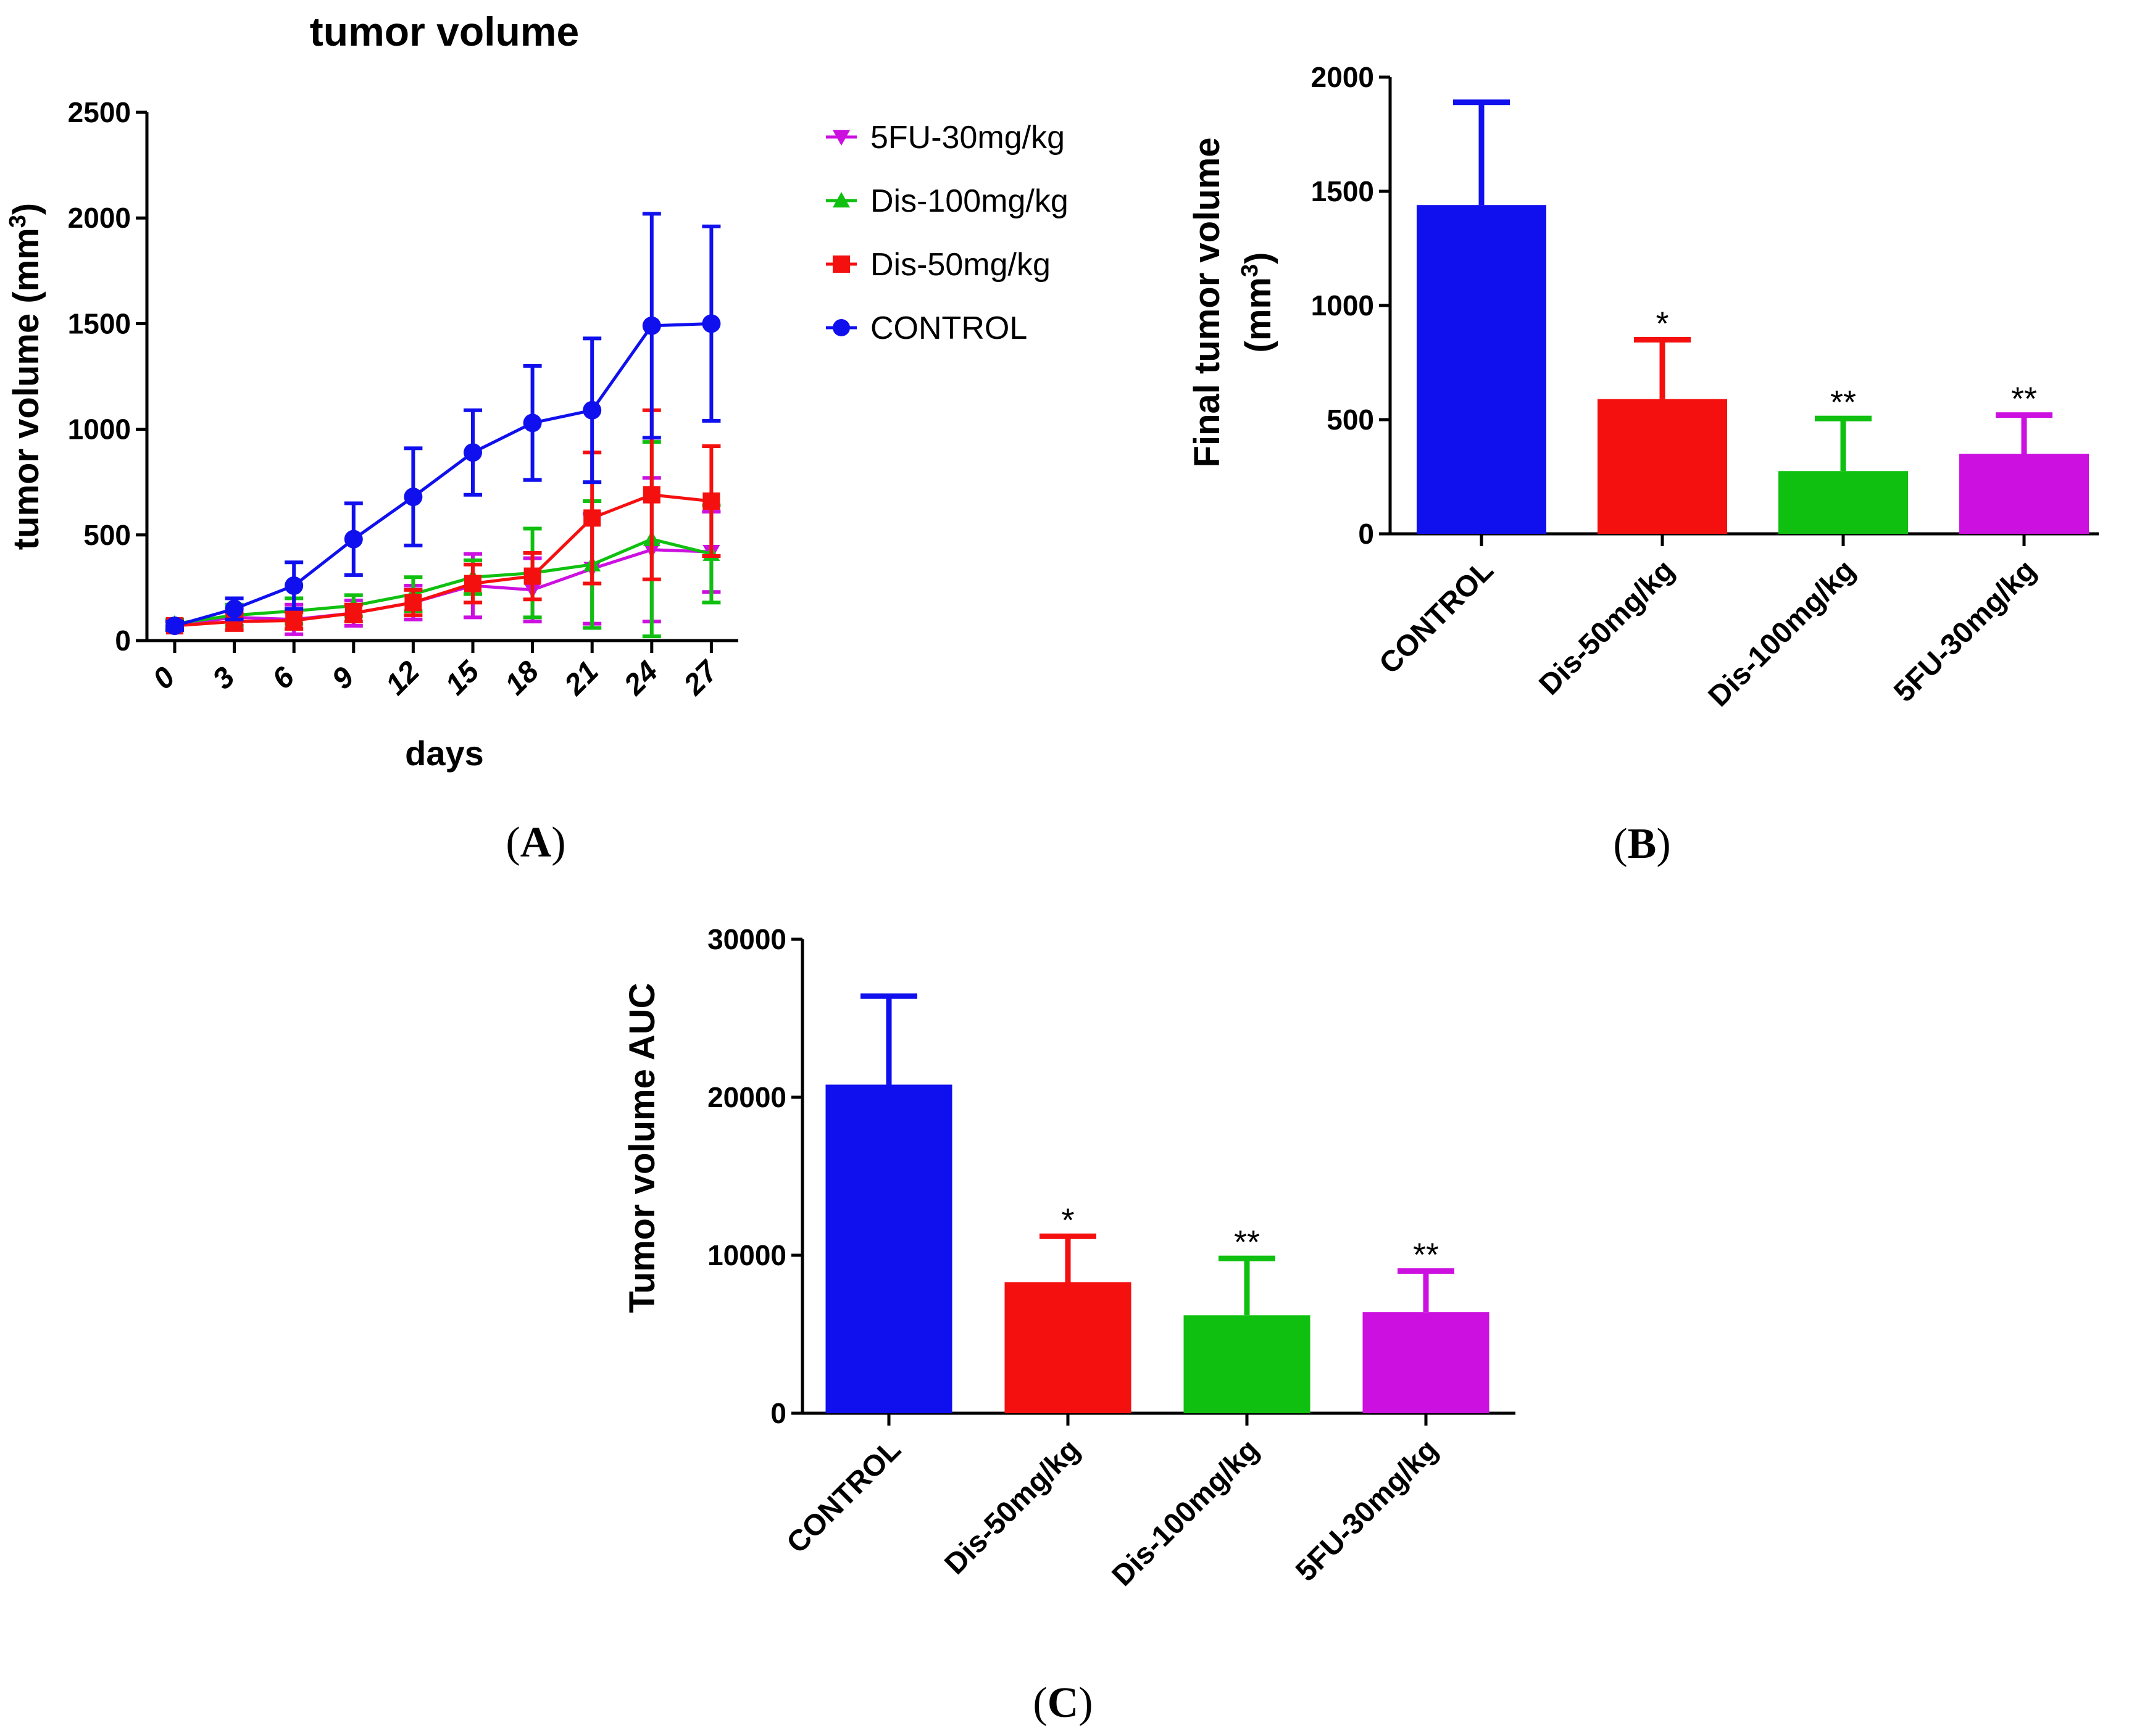 The image size is (2129, 1736). I want to click on legend-entry: CONTROL, so click(926, 328).